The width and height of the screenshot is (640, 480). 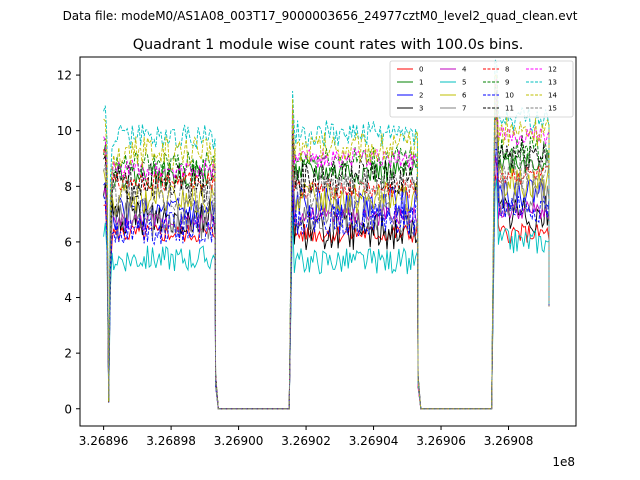 What do you see at coordinates (464, 83) in the screenshot?
I see `legend-label-5: 5` at bounding box center [464, 83].